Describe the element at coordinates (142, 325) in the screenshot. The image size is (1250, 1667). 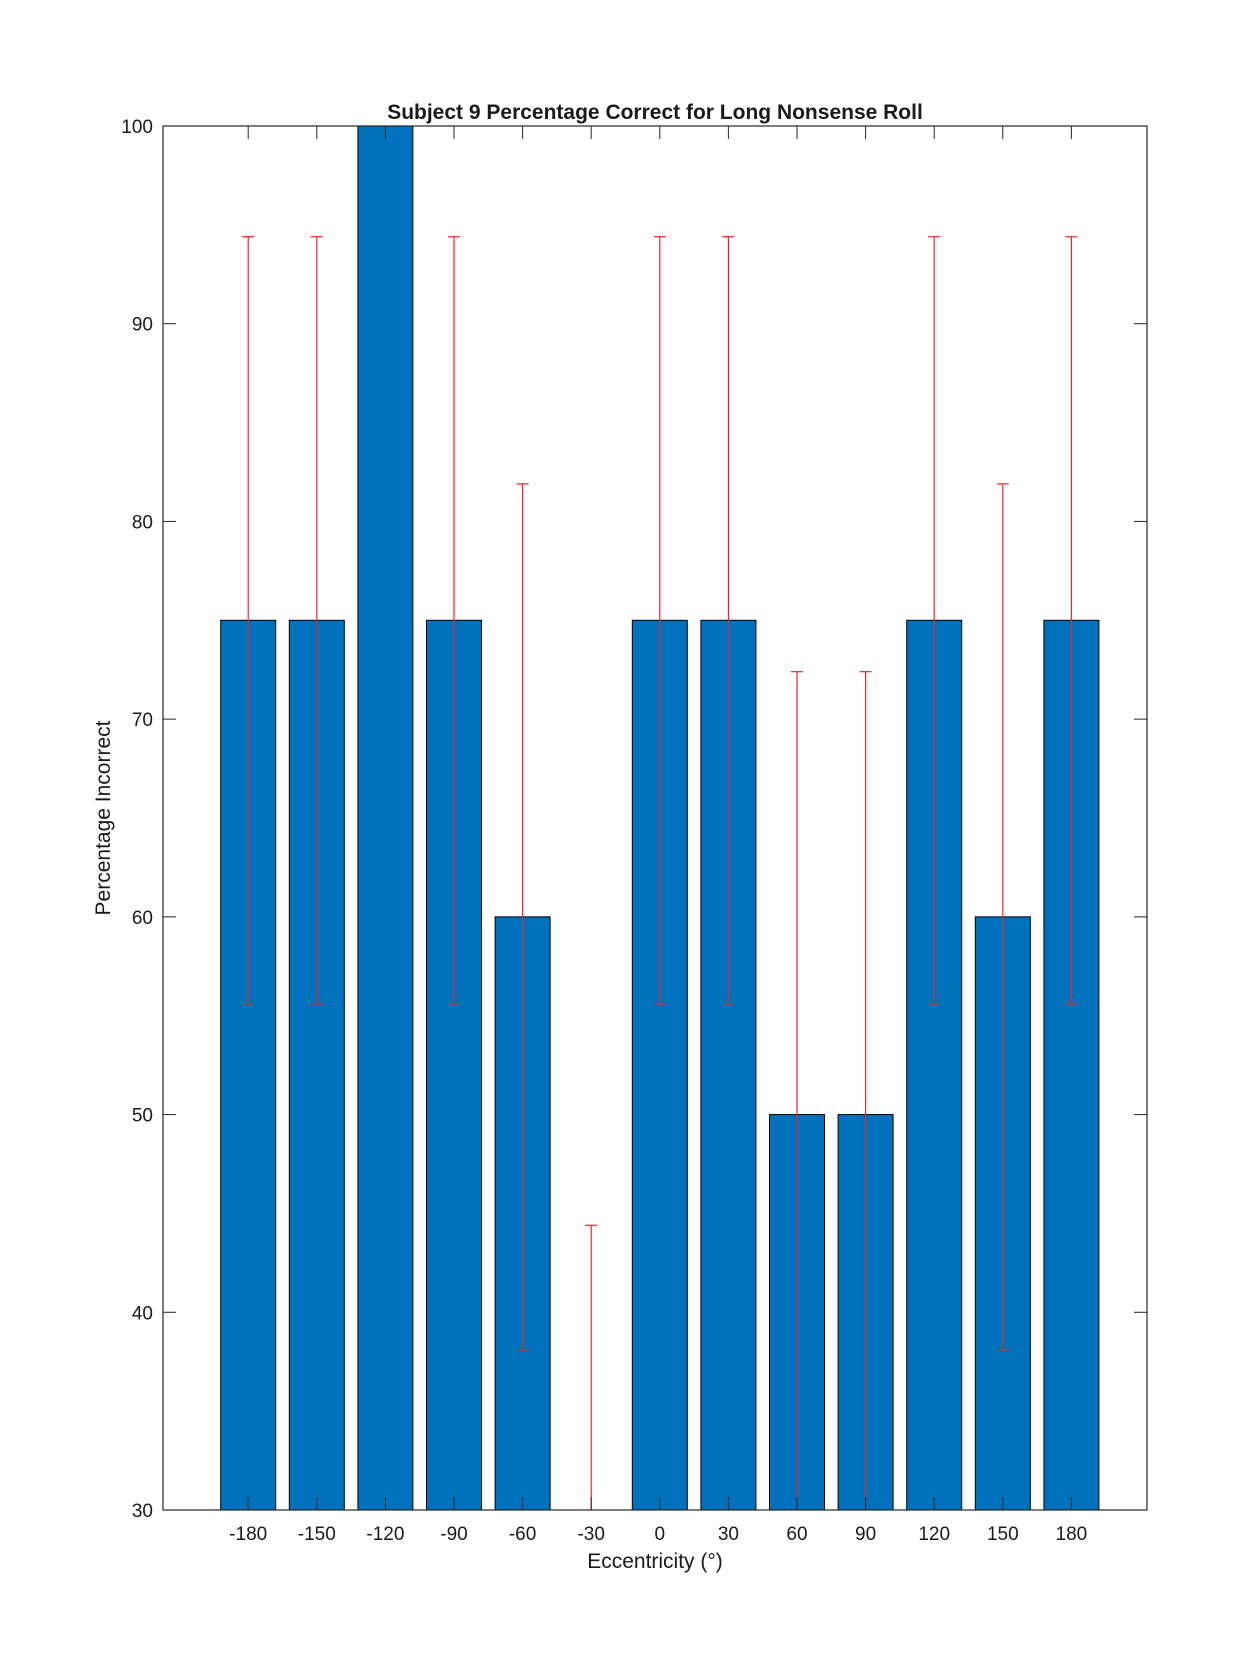
I see `y-tick-label: 90` at that location.